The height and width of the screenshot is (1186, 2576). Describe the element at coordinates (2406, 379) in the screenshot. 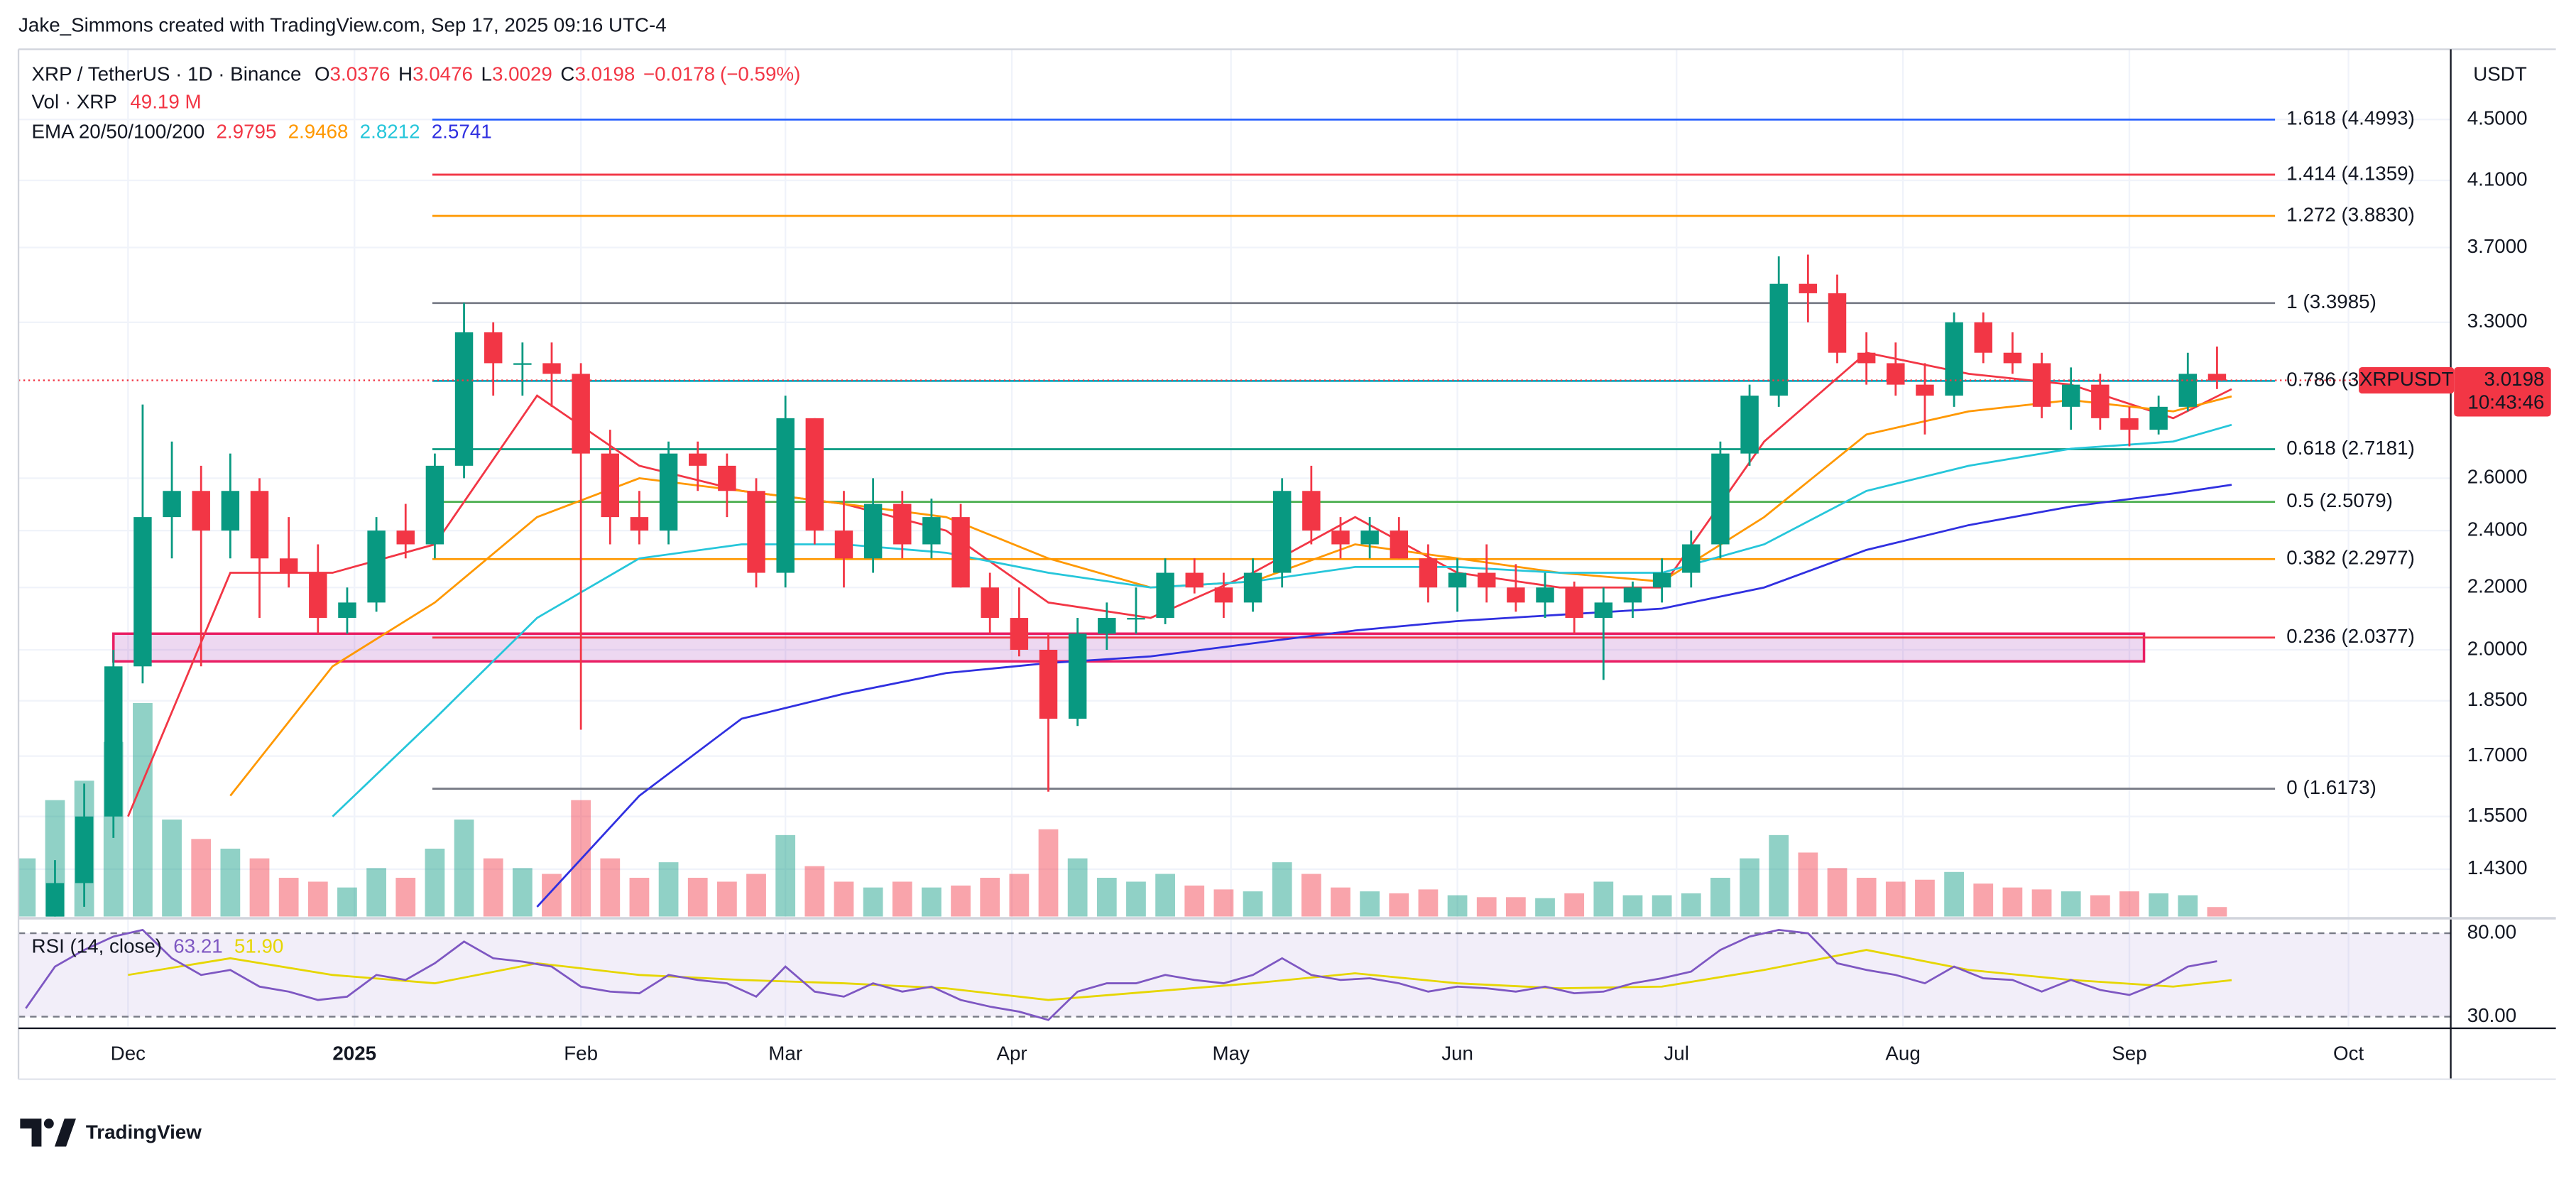

I see `symbol-tag: XRPUSDT` at that location.